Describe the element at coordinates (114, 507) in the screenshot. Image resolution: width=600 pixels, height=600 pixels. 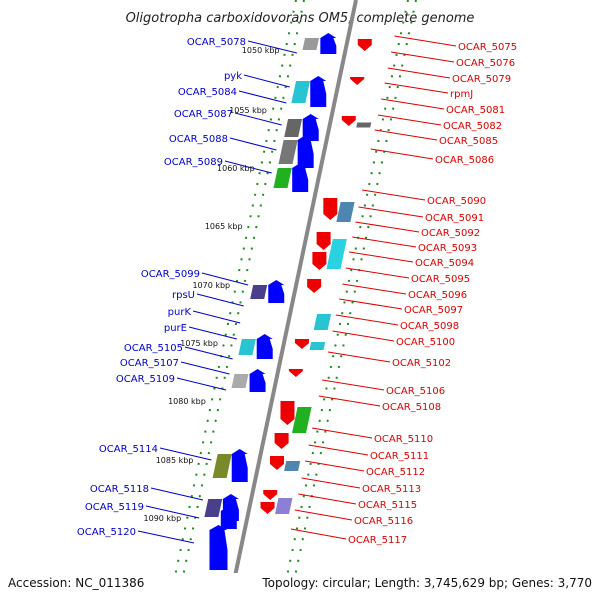
I see `gene-label-left: OCAR_5119` at that location.